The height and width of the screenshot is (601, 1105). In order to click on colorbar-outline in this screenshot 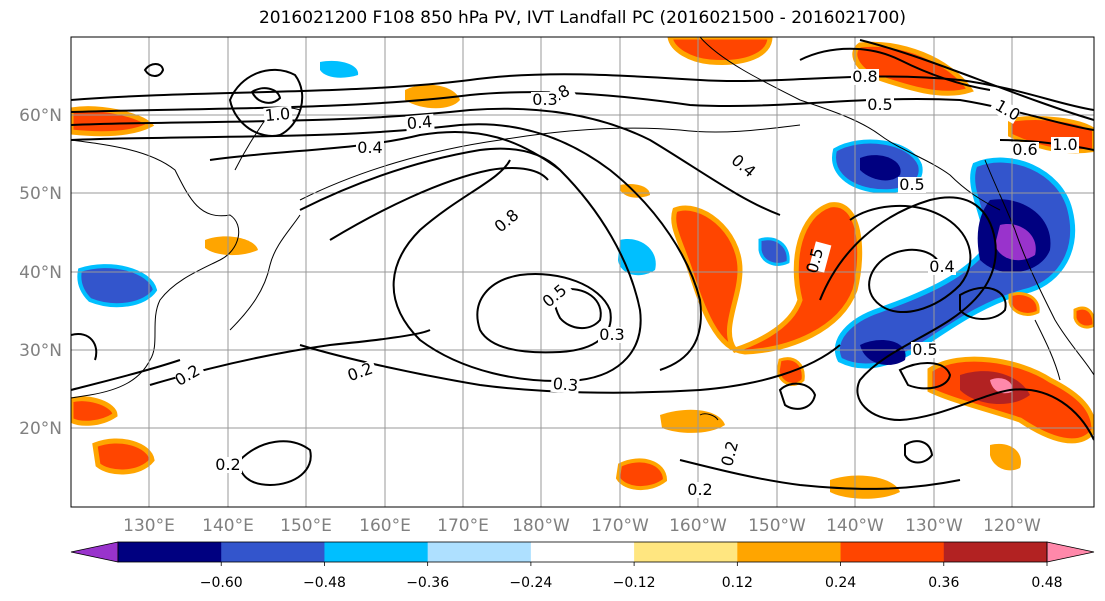, I will do `click(582, 552)`.